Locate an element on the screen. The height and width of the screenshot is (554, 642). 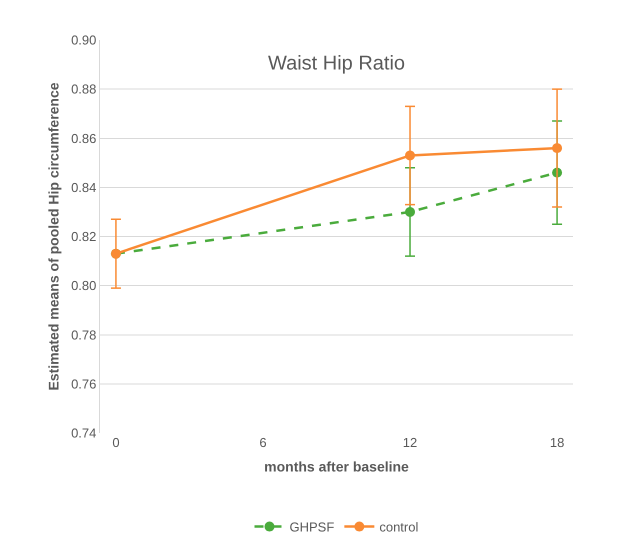
y-tick-label: 0.82 is located at coordinates (83, 236).